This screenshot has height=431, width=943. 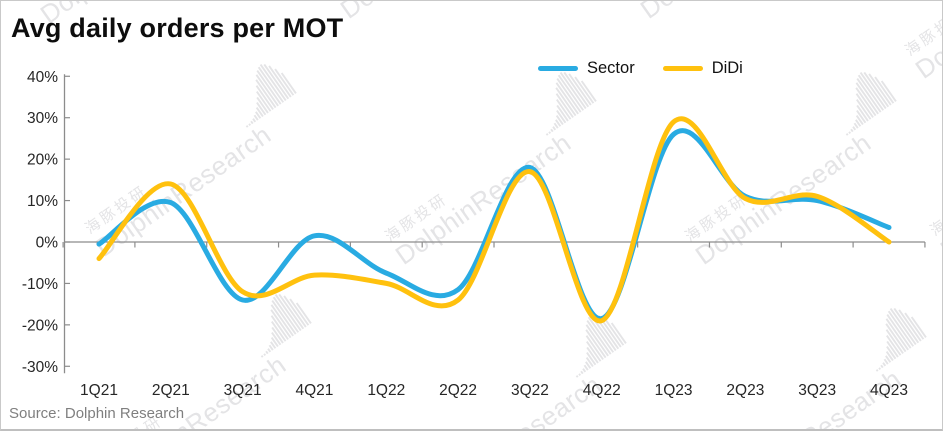 I want to click on x-axis-tick-label: 1Q21, so click(x=99, y=390).